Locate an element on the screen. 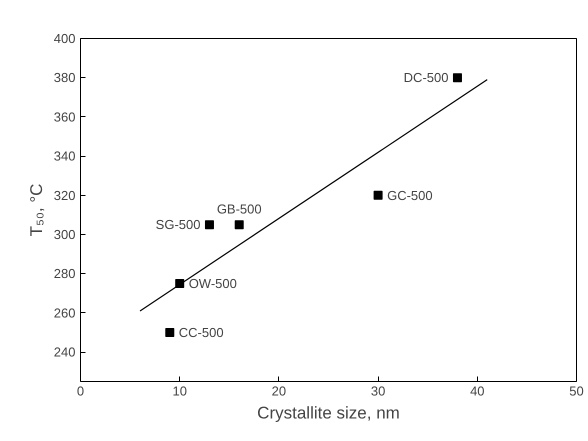 The height and width of the screenshot is (441, 588). y-tick-label: 340 is located at coordinates (65, 156).